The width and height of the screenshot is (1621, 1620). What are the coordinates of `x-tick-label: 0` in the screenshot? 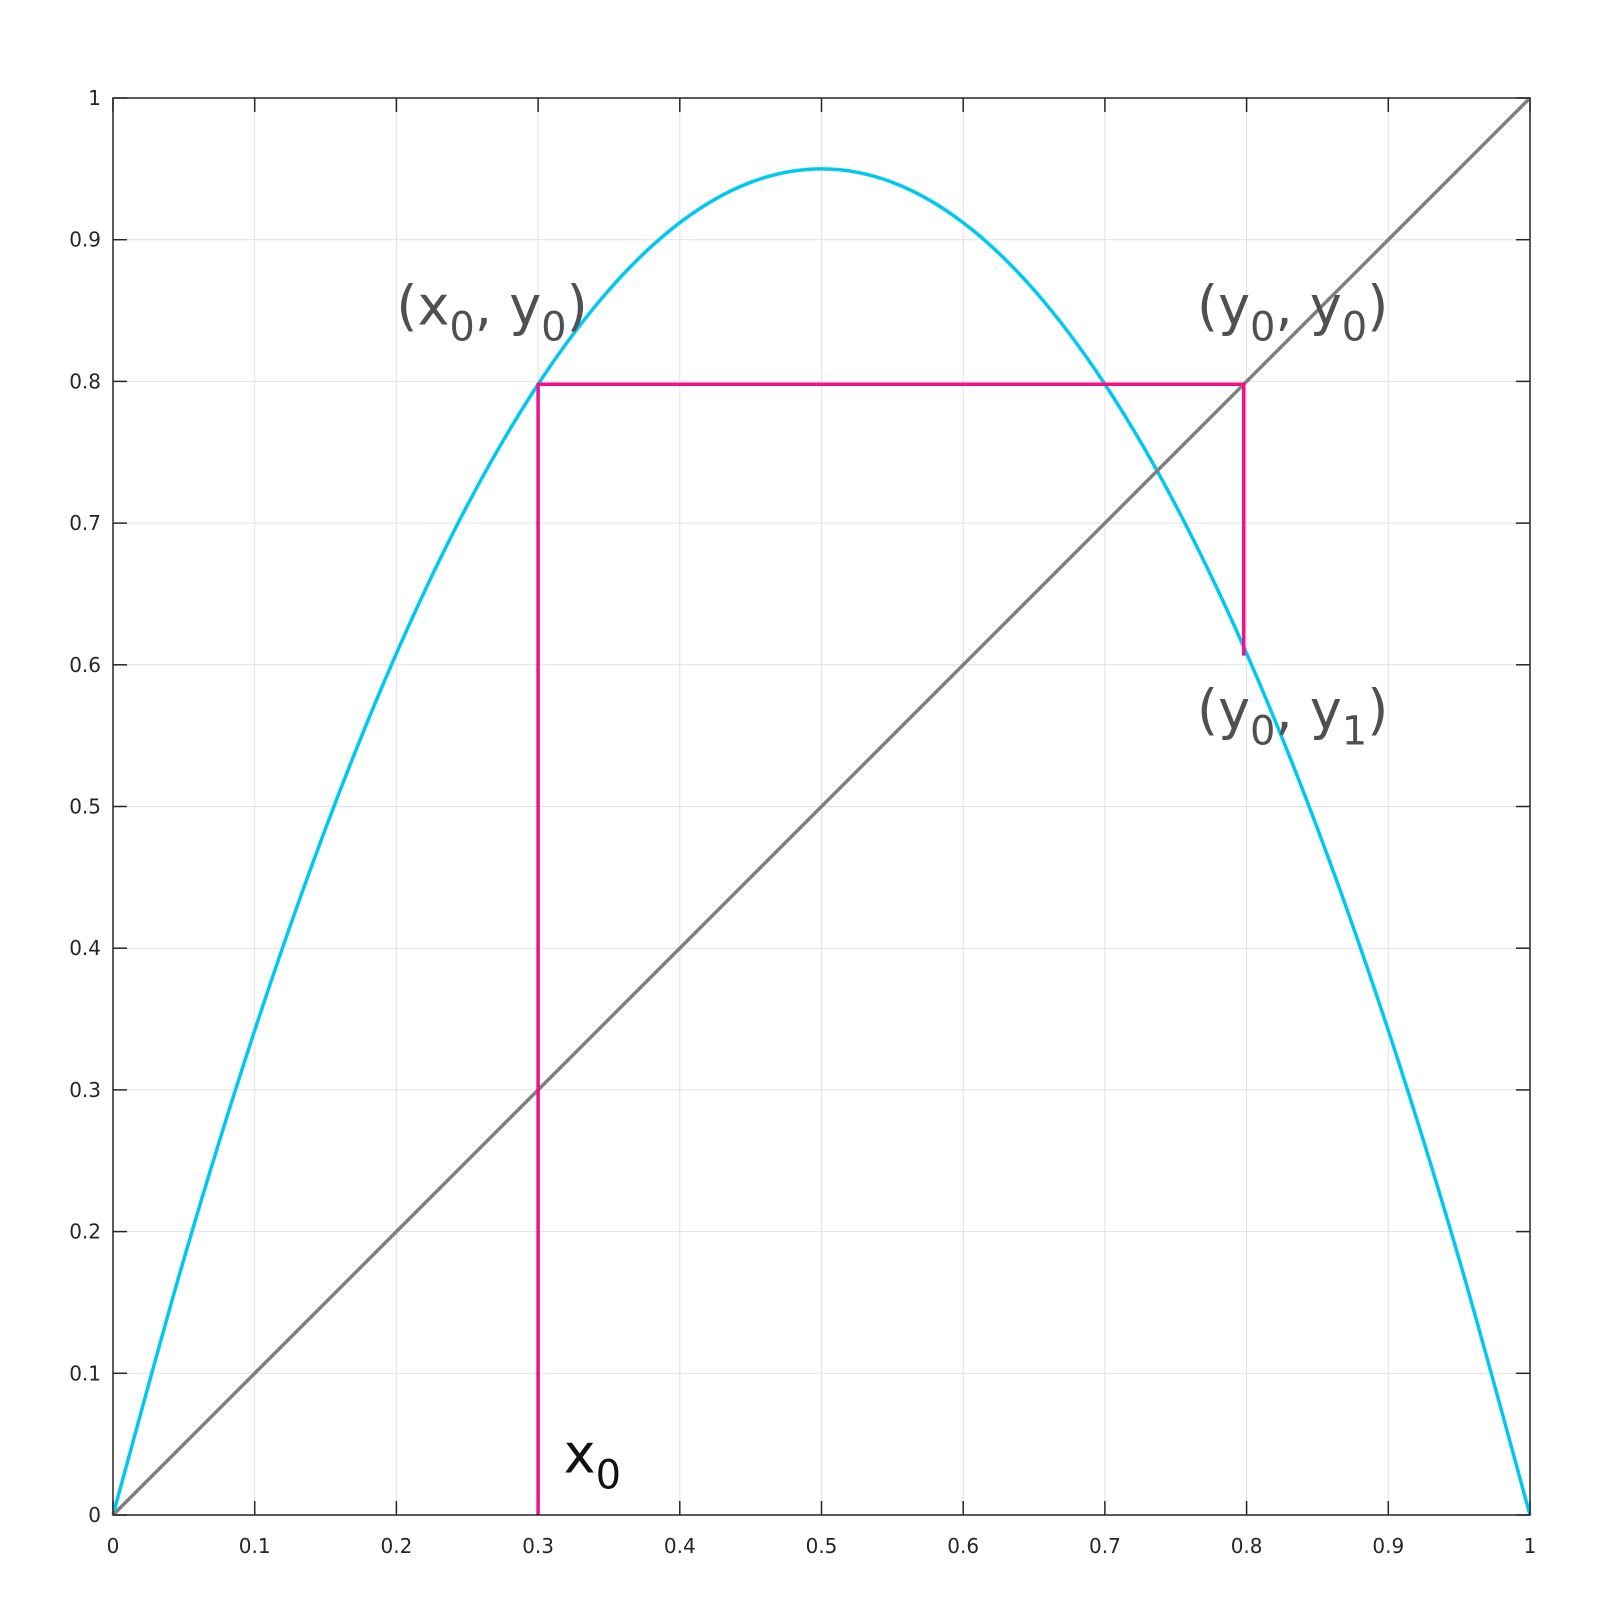 It's located at (113, 1546).